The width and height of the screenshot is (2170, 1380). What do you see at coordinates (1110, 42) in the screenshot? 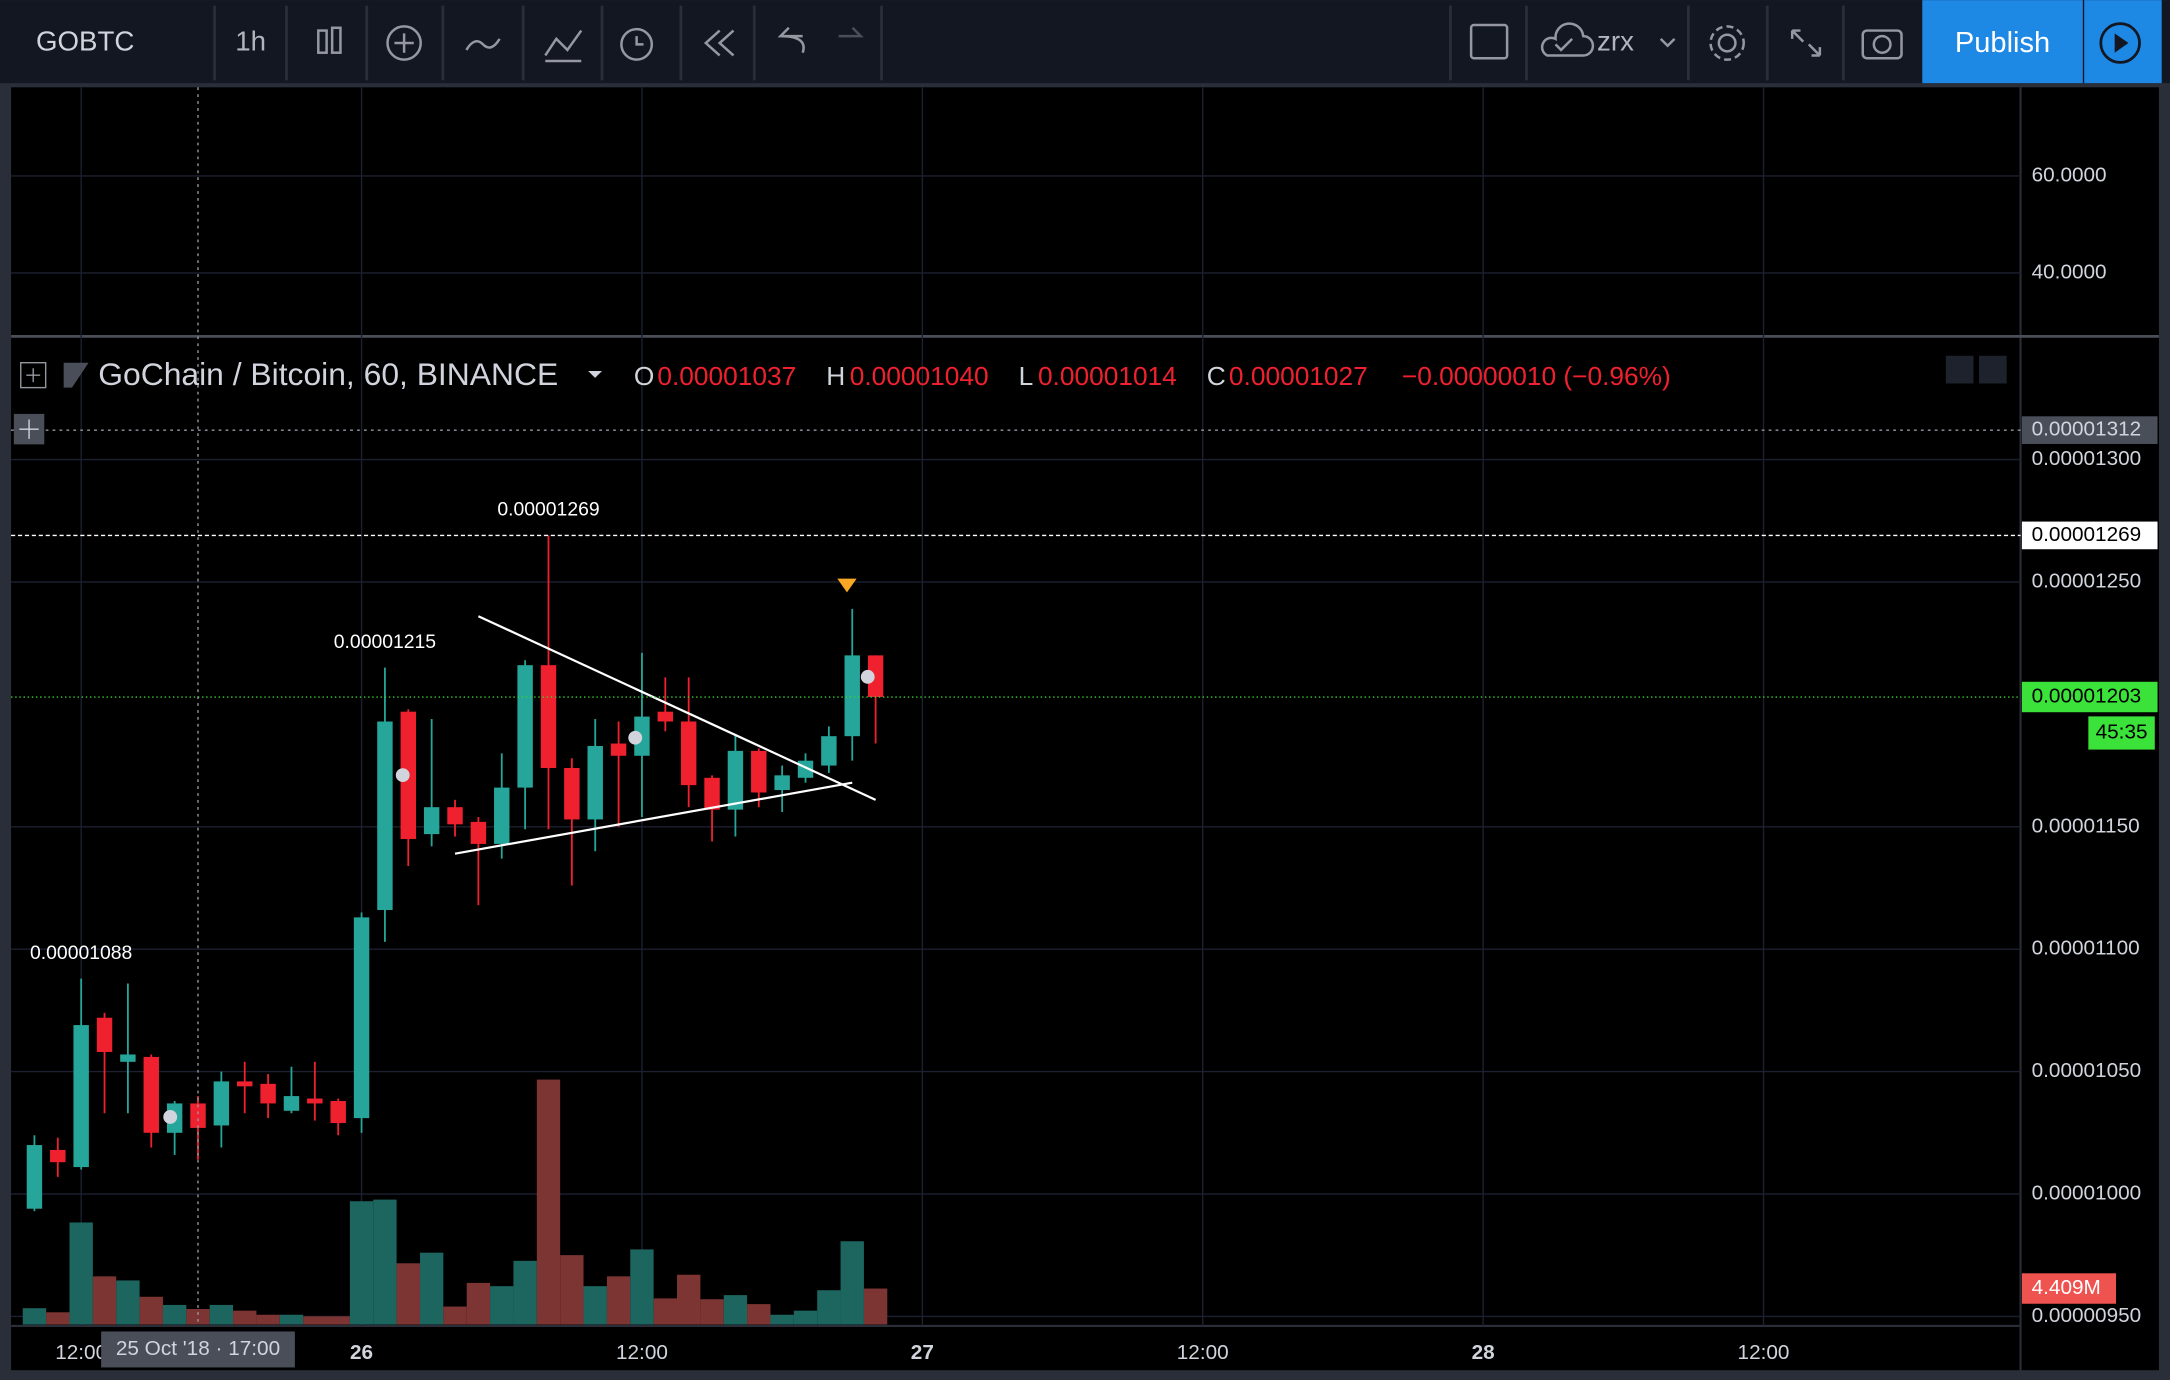
I see `toolbar-icons` at bounding box center [1110, 42].